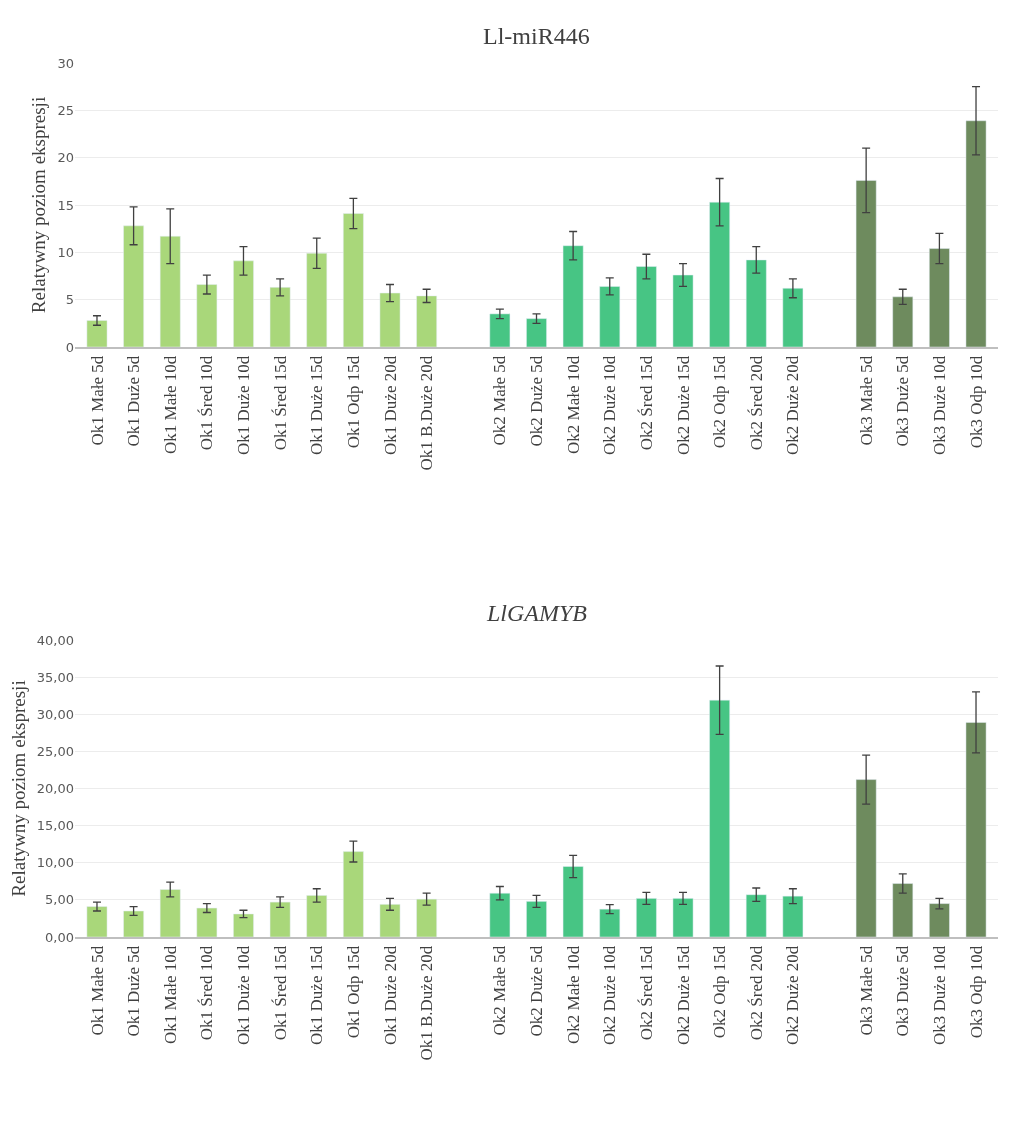  What do you see at coordinates (55, 640) in the screenshot?
I see `y-tick-label: 40,00` at bounding box center [55, 640].